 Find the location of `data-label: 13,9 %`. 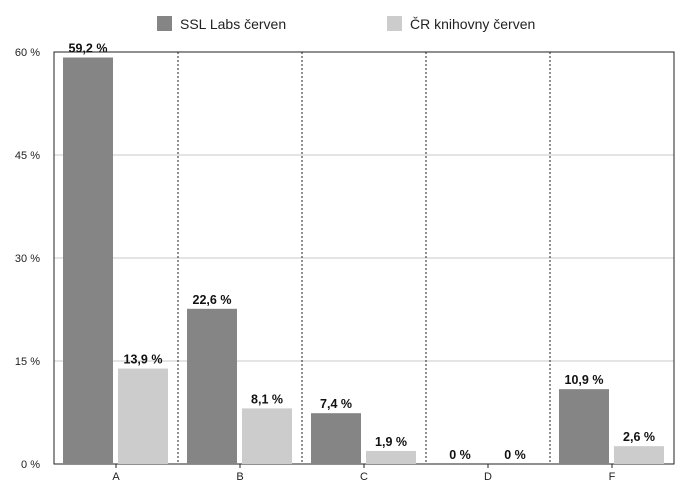

data-label: 13,9 % is located at coordinates (143, 360).